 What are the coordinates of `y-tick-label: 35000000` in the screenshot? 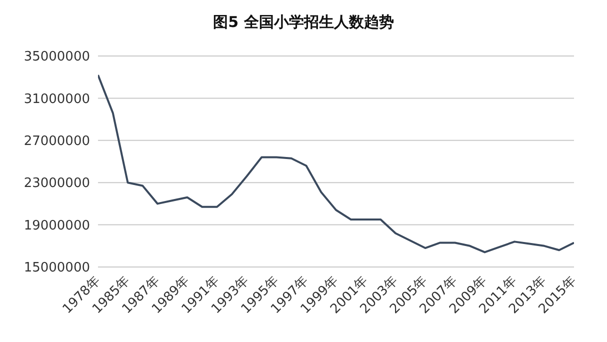 It's located at (57, 57).